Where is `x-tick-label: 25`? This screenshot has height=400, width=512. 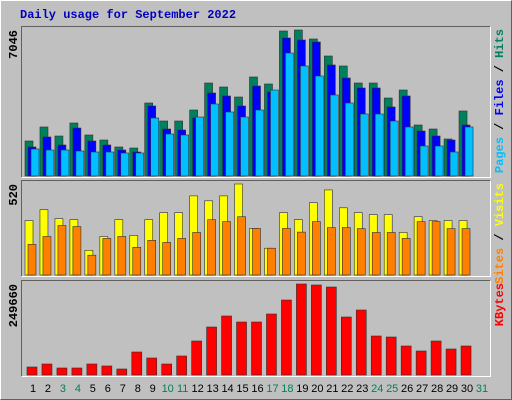
x-tick-label: 25 is located at coordinates (392, 389).